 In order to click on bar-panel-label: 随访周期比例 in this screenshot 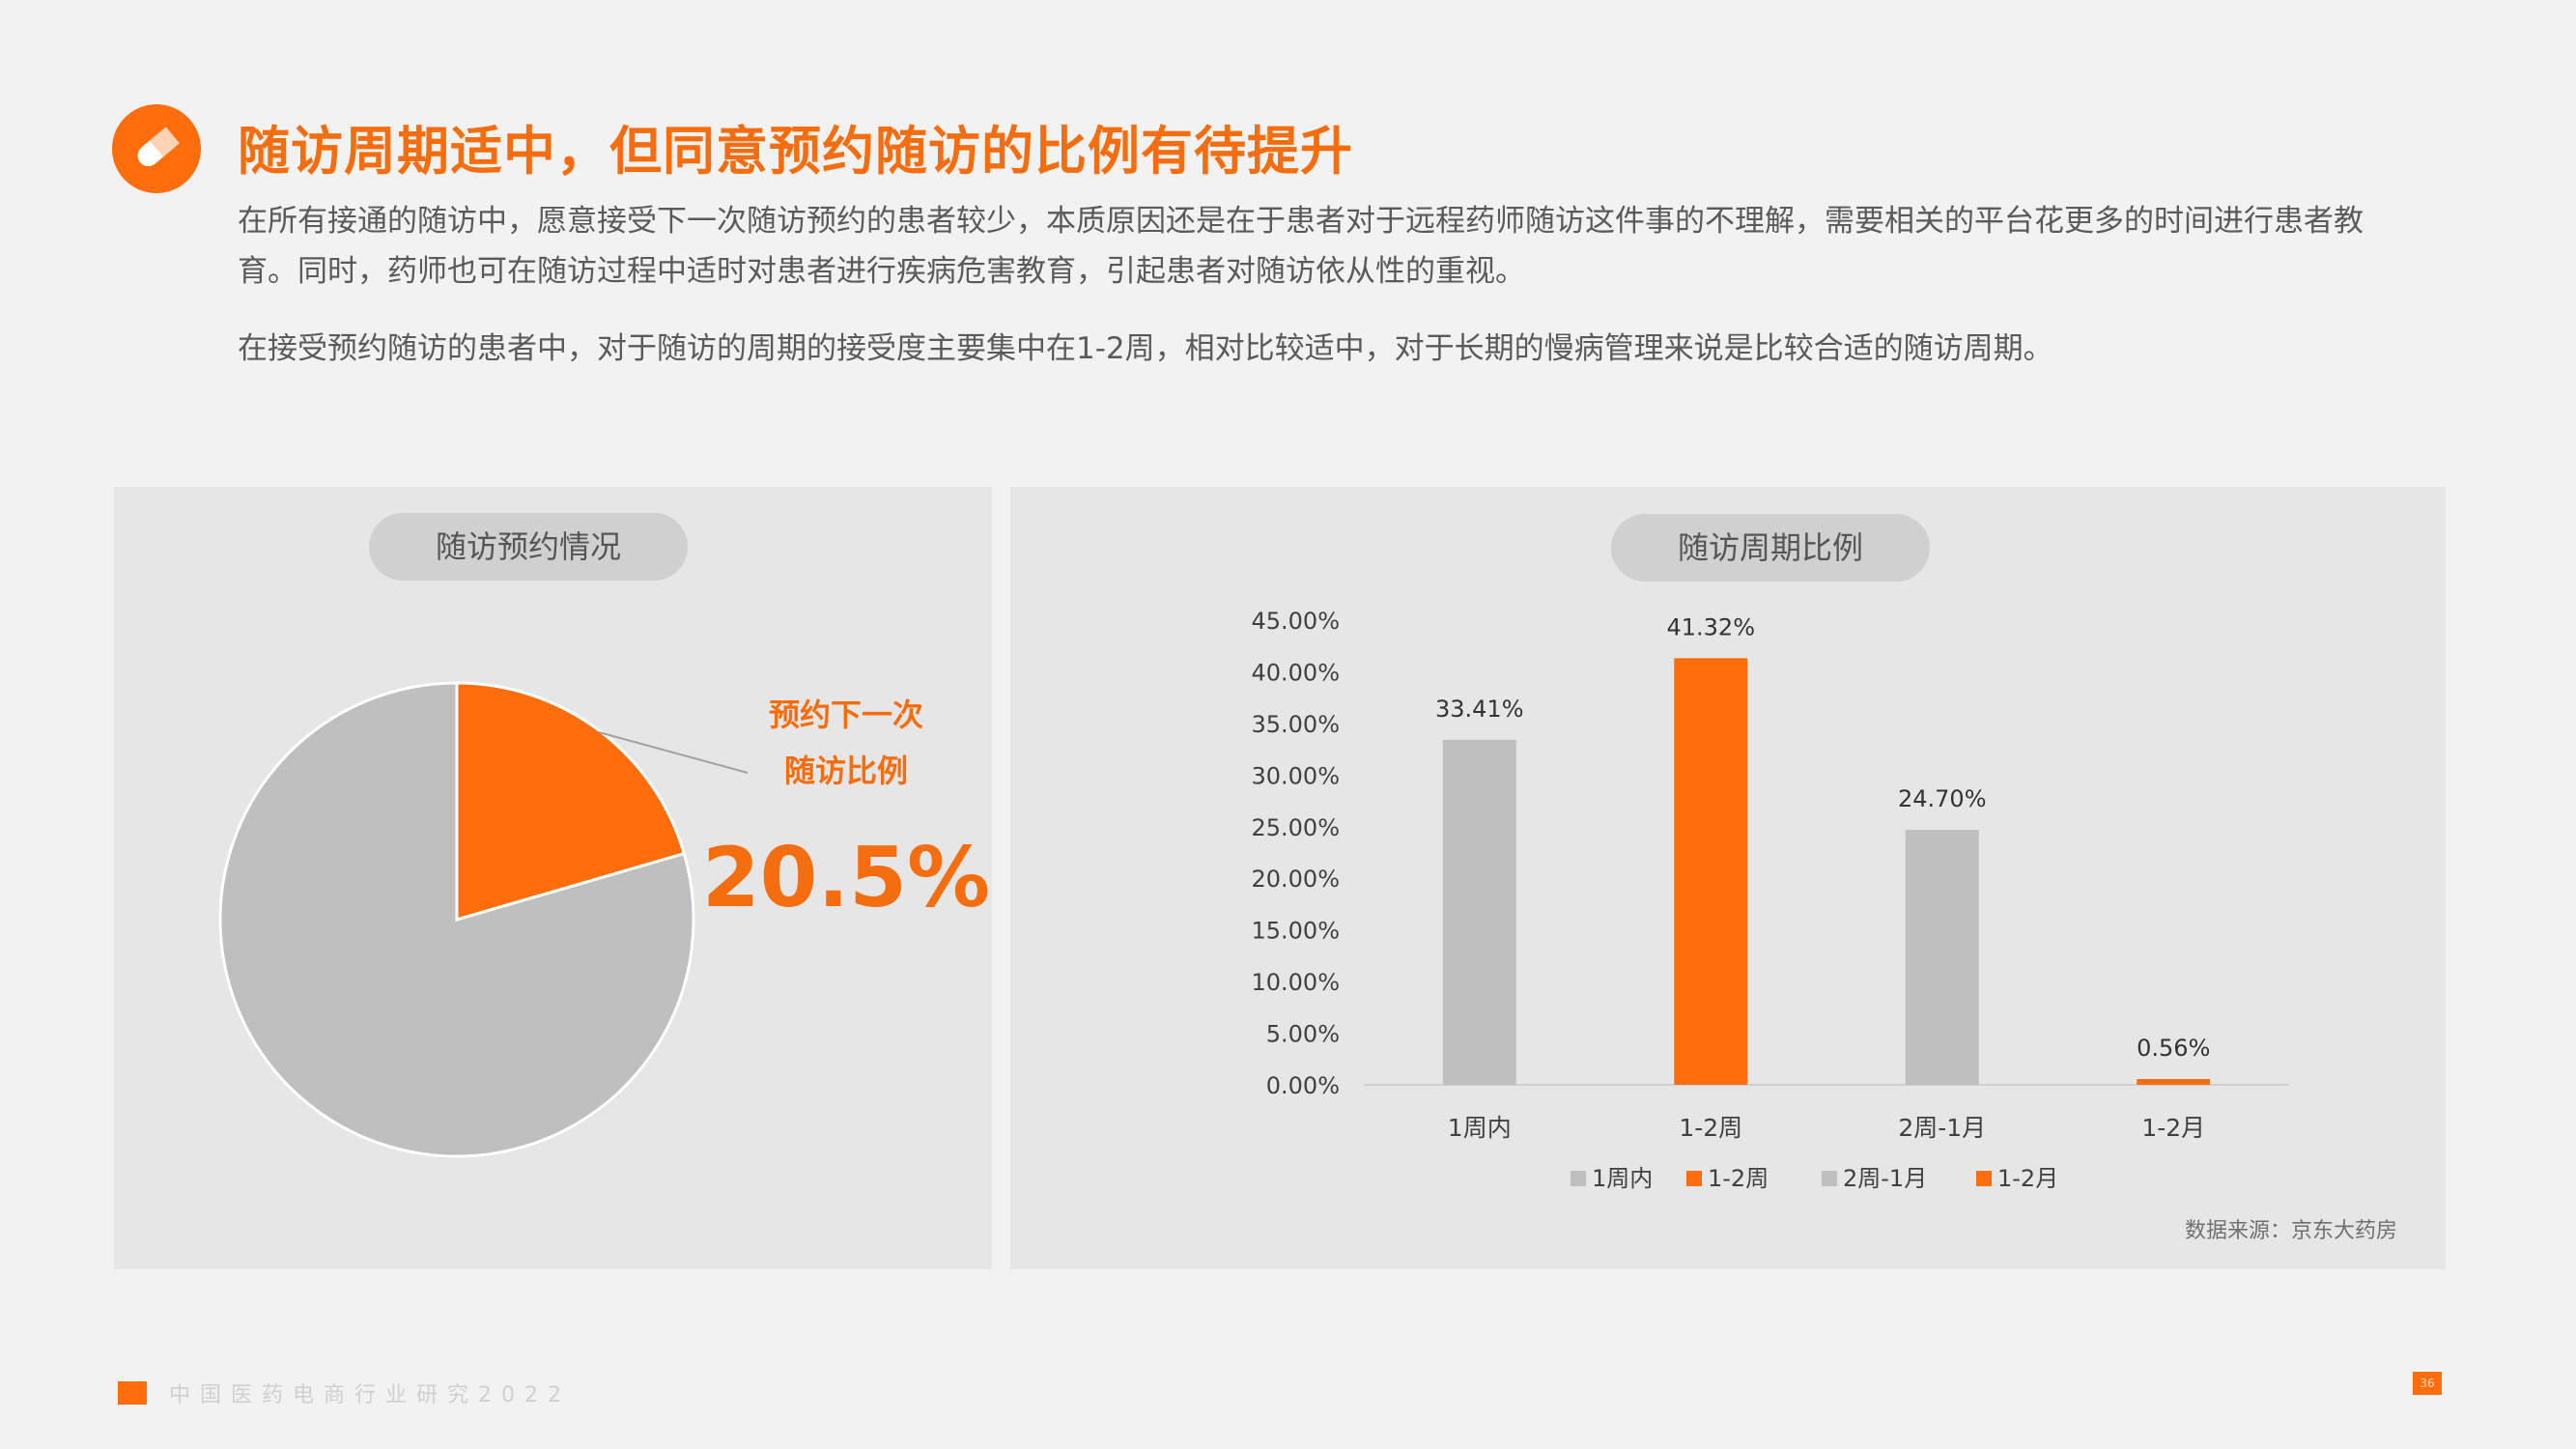, I will do `click(1770, 548)`.